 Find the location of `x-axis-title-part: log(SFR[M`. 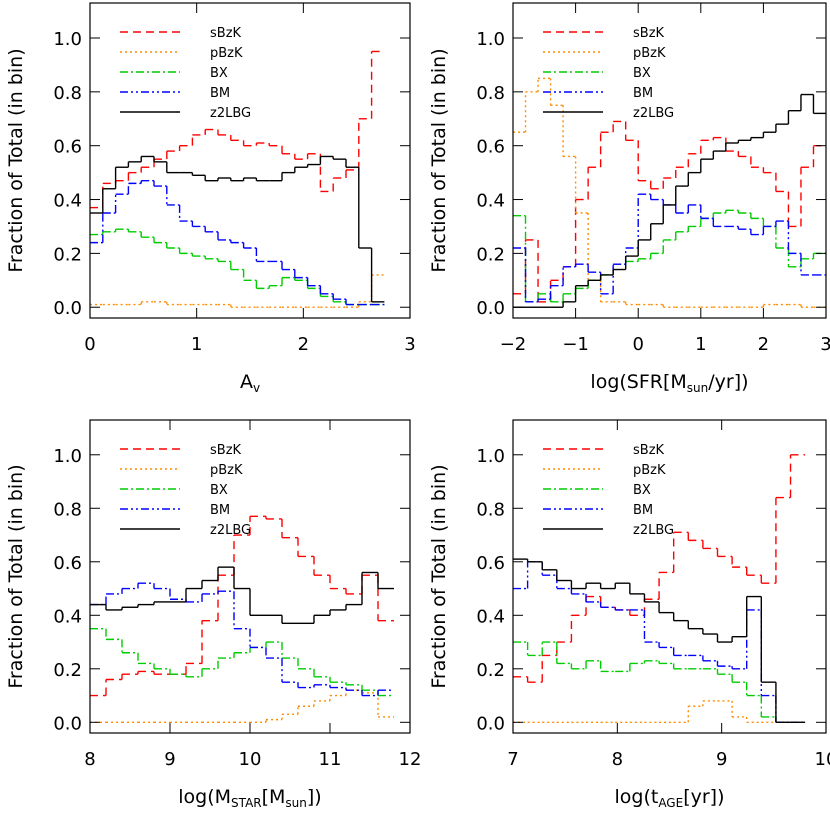

x-axis-title-part: log(SFR[M is located at coordinates (638, 382).